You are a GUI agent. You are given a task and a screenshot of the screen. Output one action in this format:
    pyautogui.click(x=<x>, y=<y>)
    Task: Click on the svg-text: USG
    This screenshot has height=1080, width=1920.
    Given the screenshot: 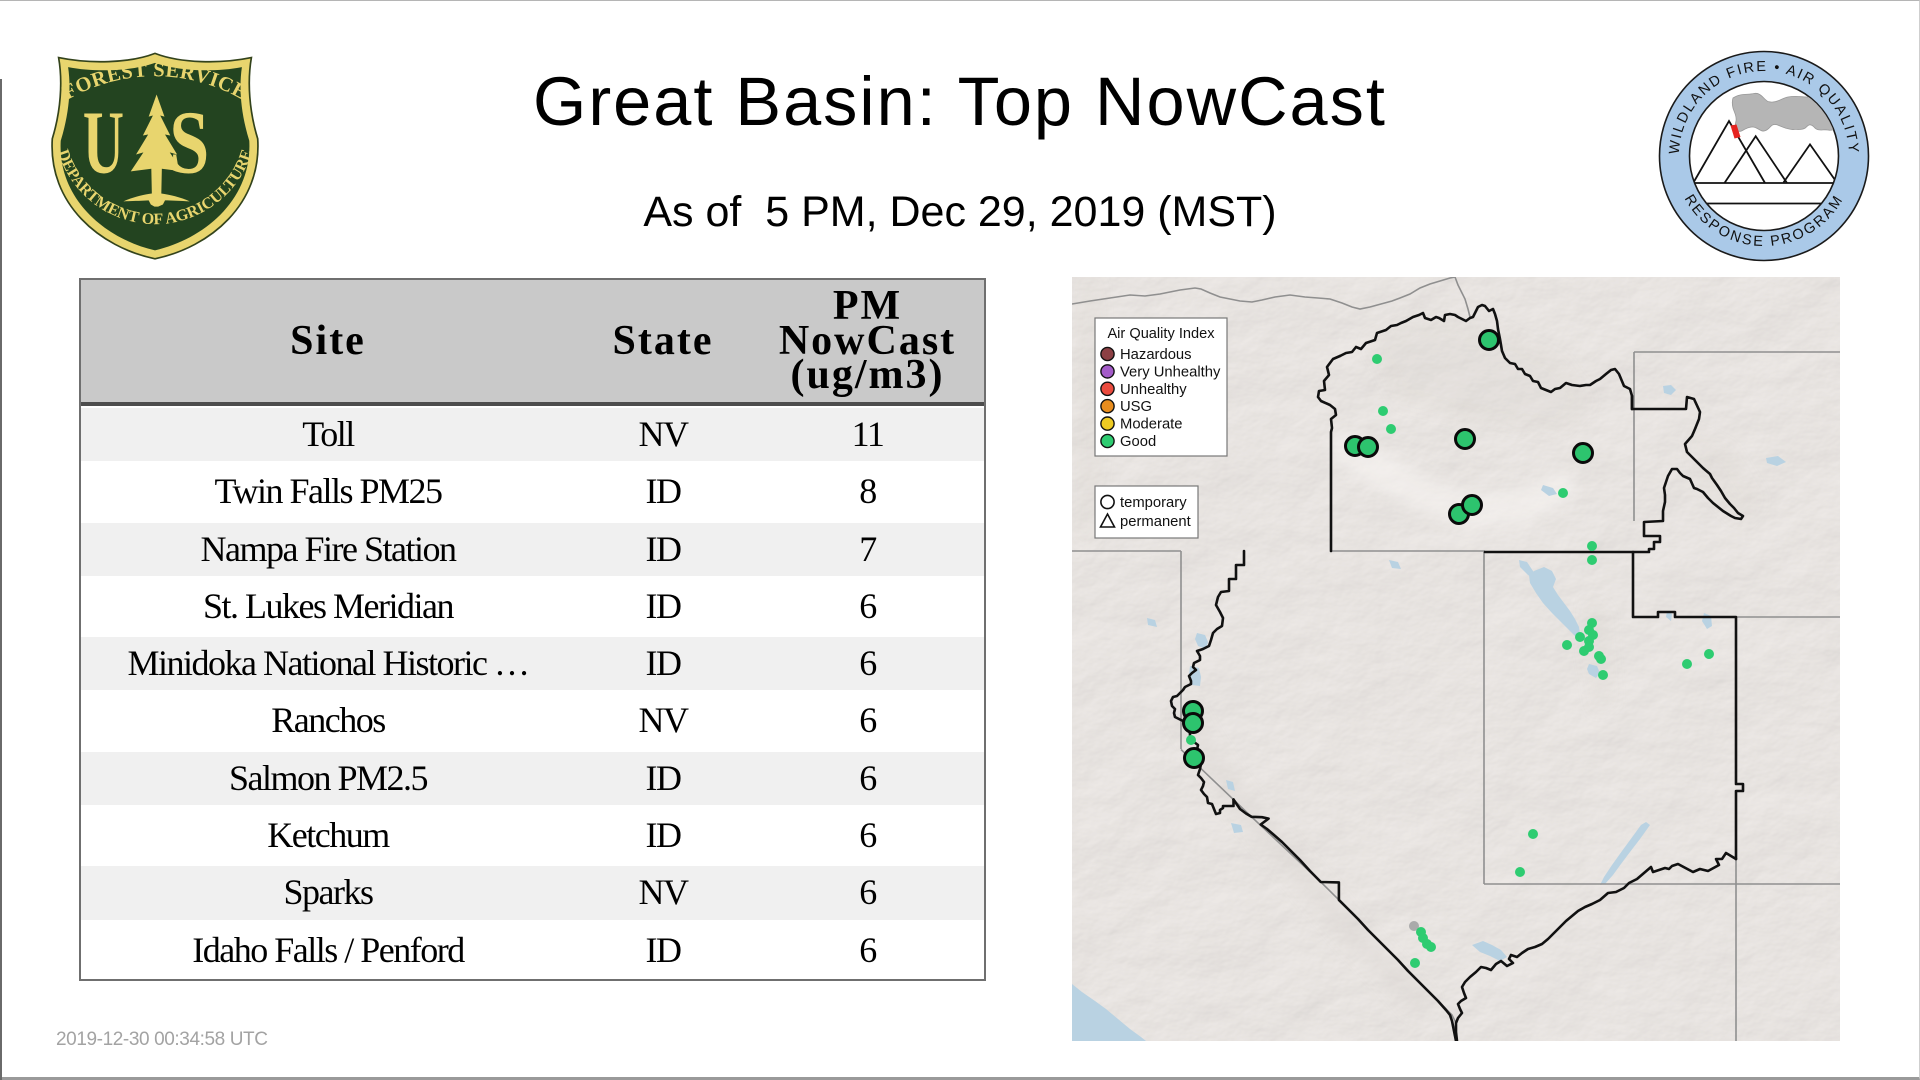 What is the action you would take?
    pyautogui.click(x=1136, y=407)
    